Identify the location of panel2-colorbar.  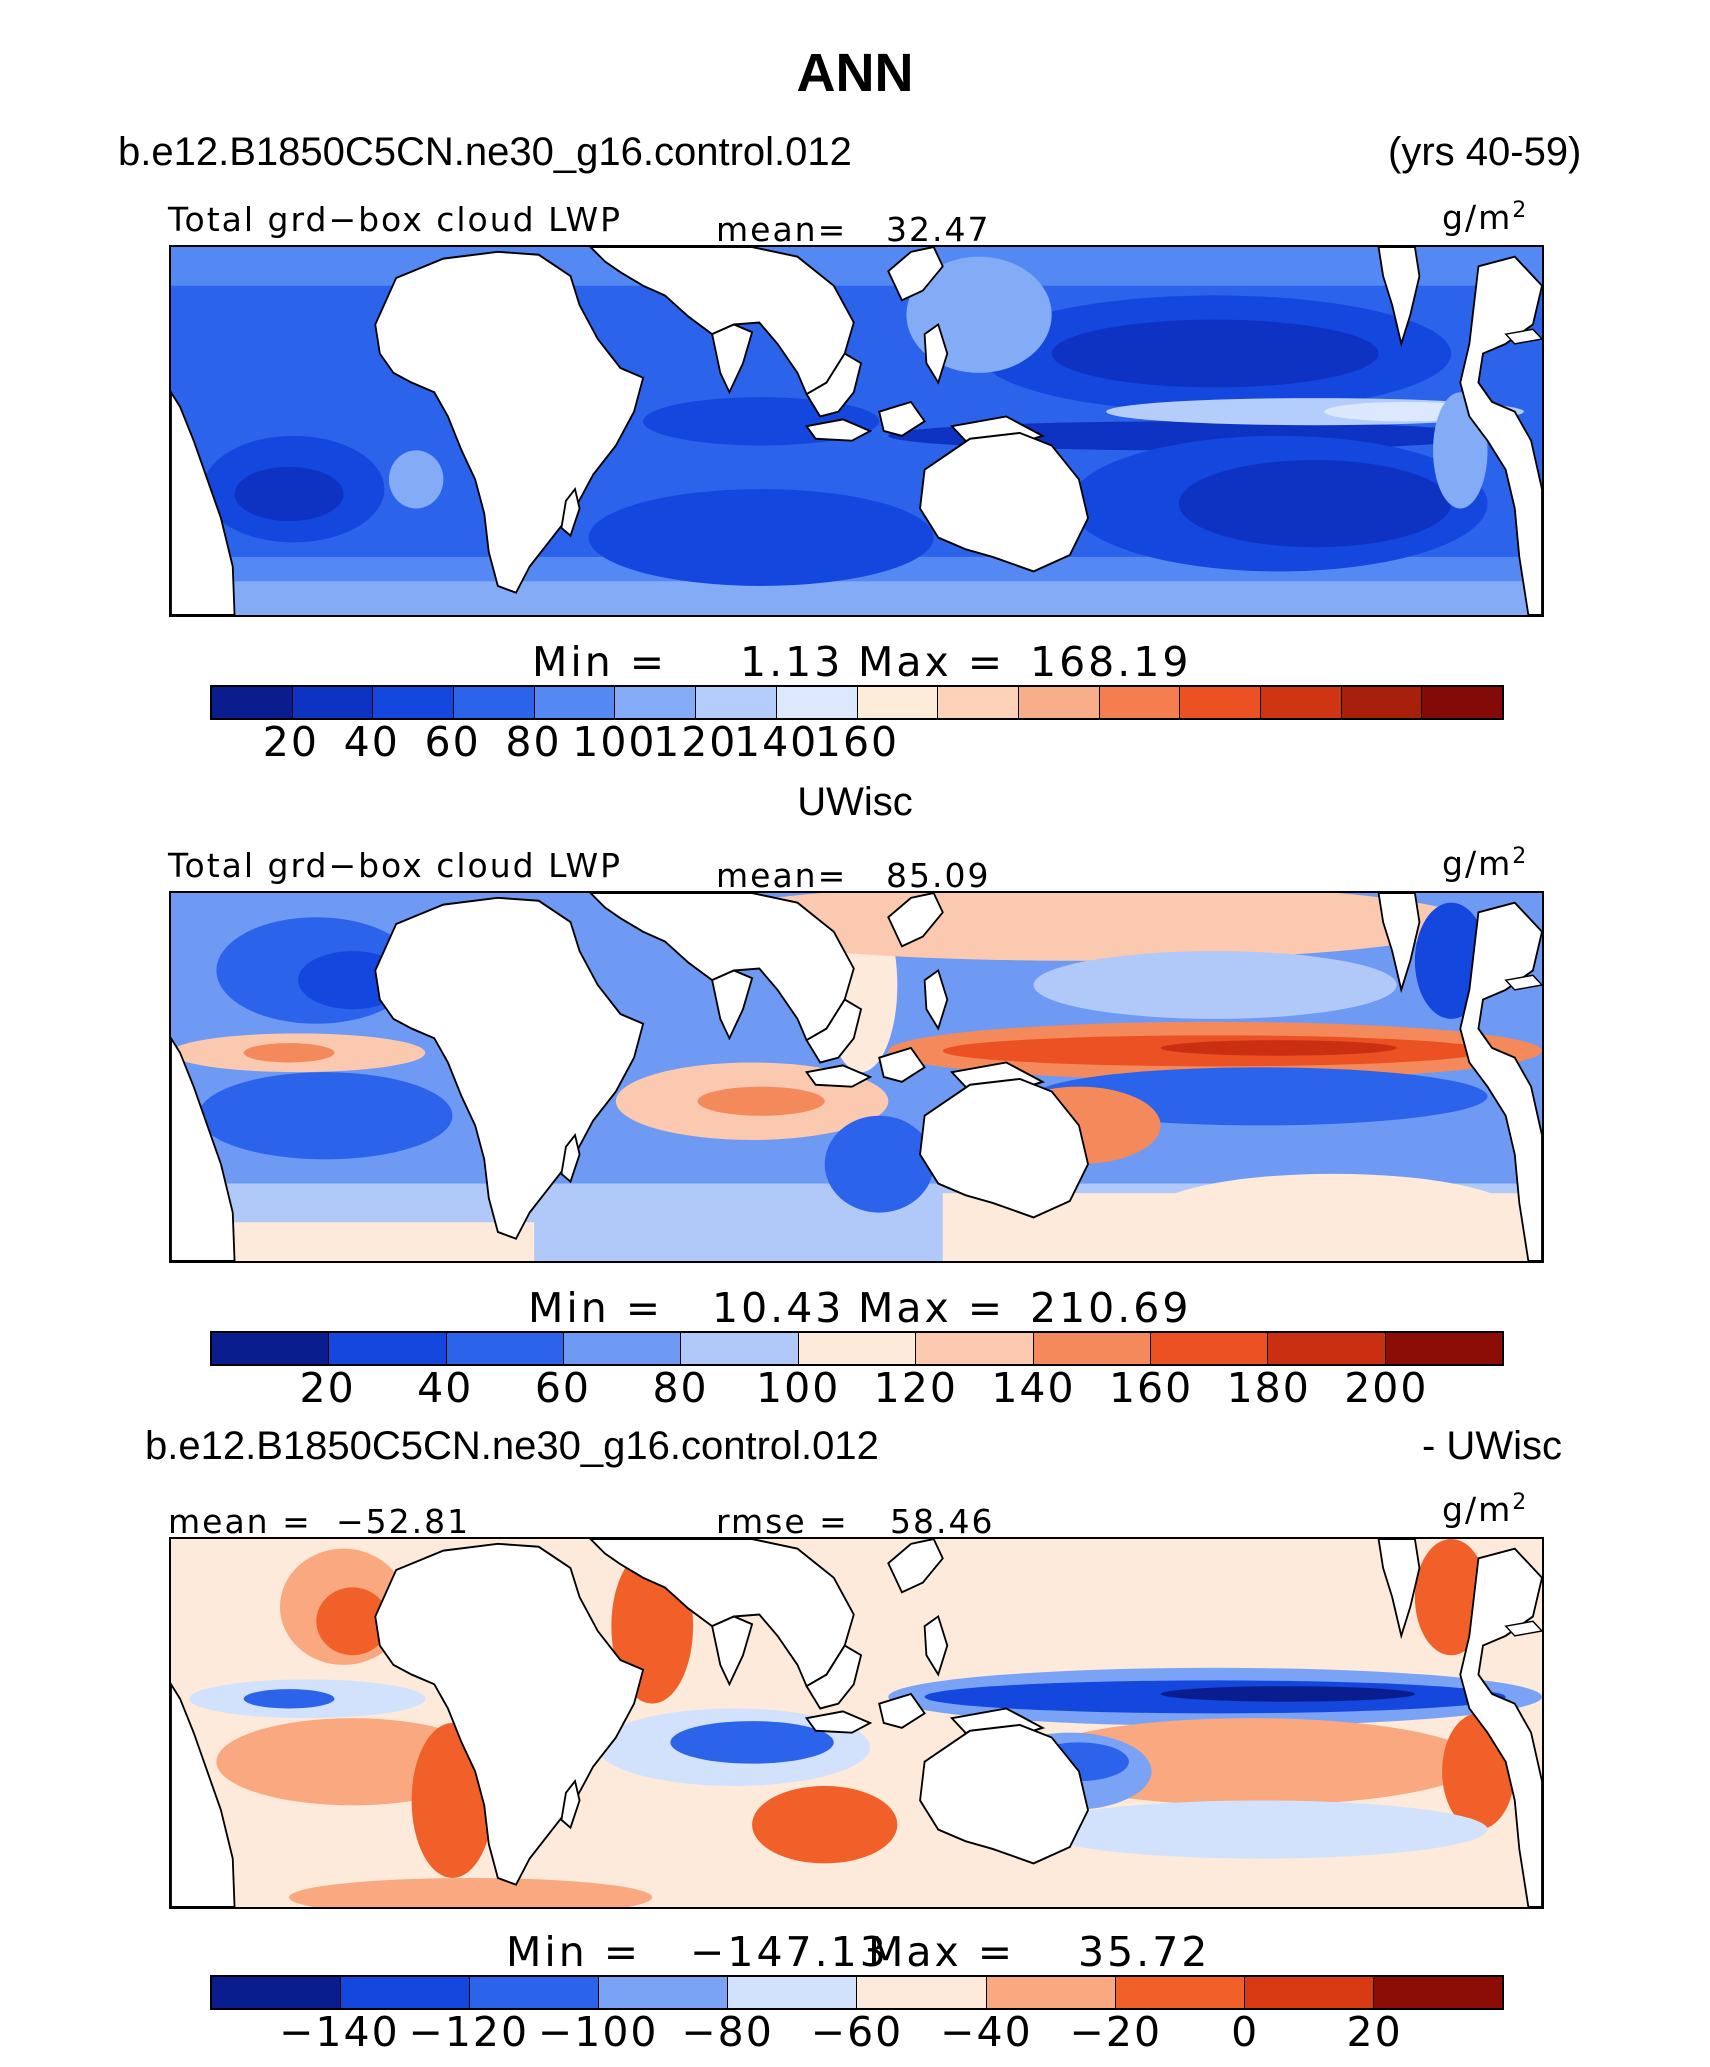
(857, 1348).